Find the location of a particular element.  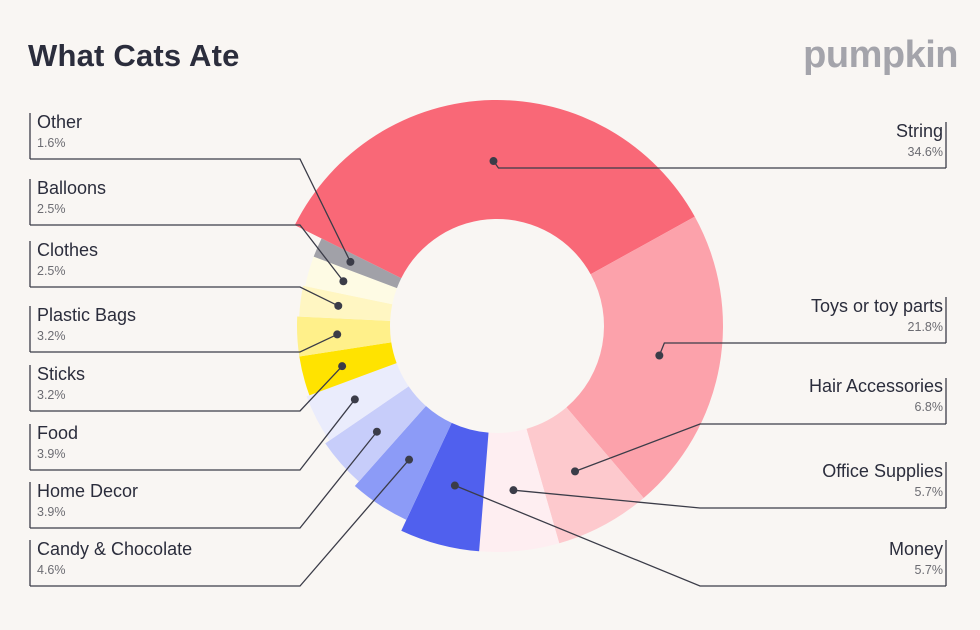

legend-label-money: Money 5.7% is located at coordinates (813, 558).